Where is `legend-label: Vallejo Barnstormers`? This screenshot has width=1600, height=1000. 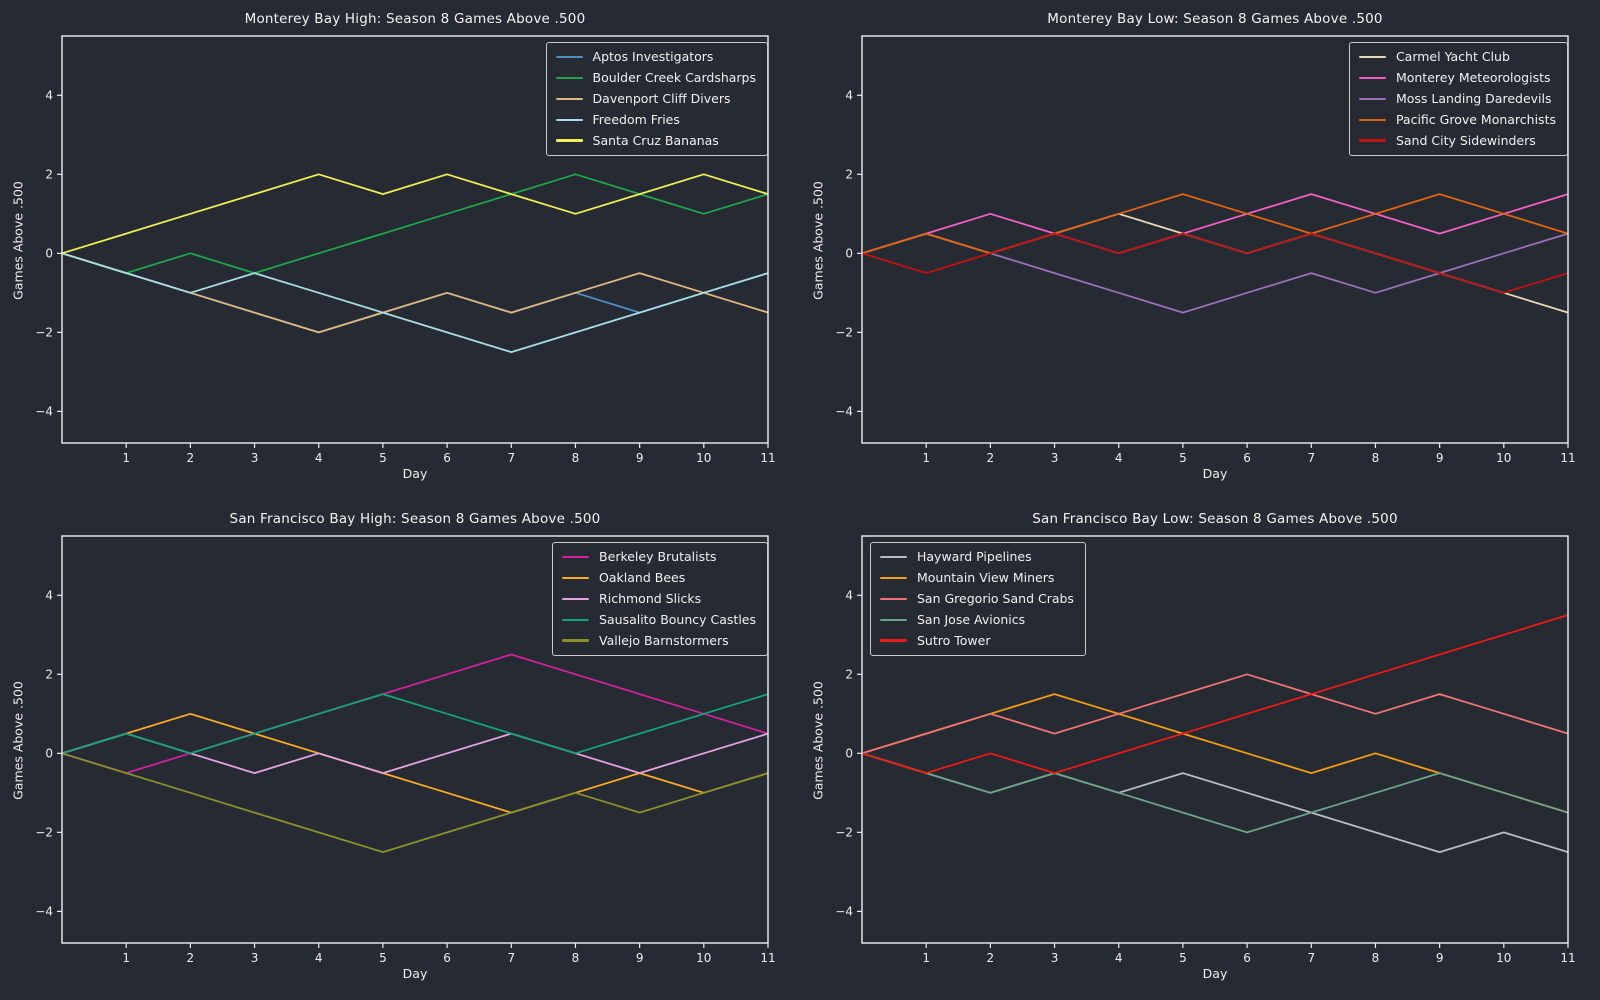
legend-label: Vallejo Barnstormers is located at coordinates (664, 640).